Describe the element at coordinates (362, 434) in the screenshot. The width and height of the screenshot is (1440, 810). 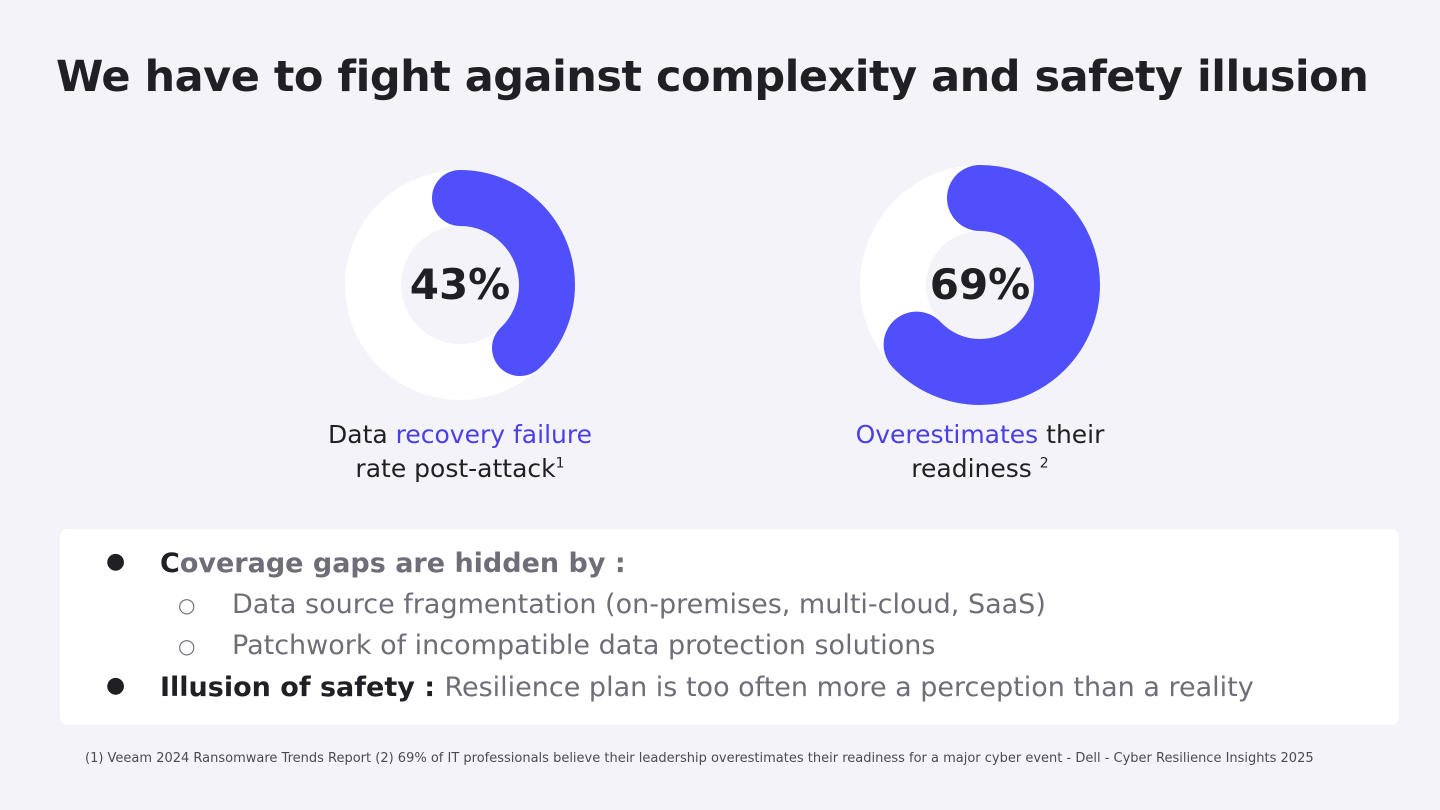
I see `caption-text: Data` at that location.